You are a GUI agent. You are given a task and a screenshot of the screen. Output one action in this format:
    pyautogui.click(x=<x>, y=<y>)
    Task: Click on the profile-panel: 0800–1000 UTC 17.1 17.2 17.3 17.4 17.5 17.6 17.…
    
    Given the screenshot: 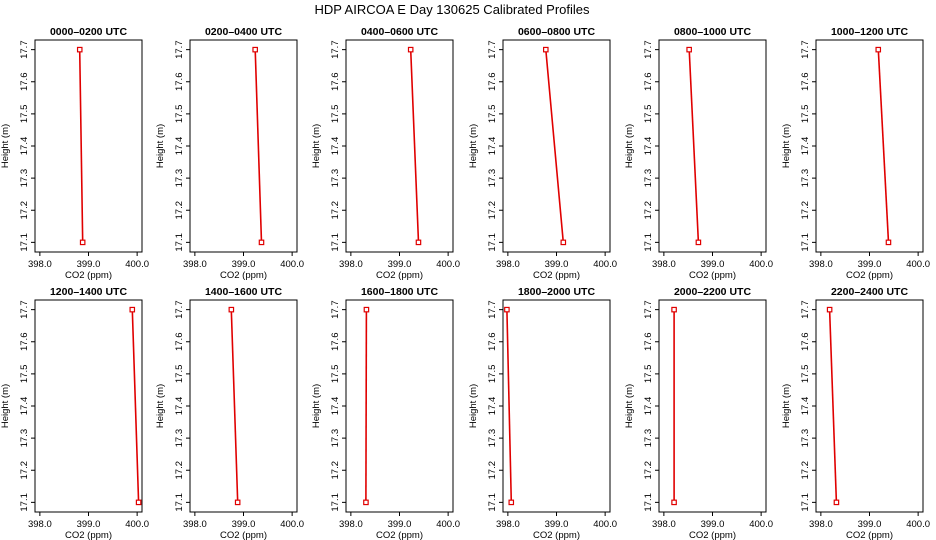 What is the action you would take?
    pyautogui.click(x=698, y=153)
    